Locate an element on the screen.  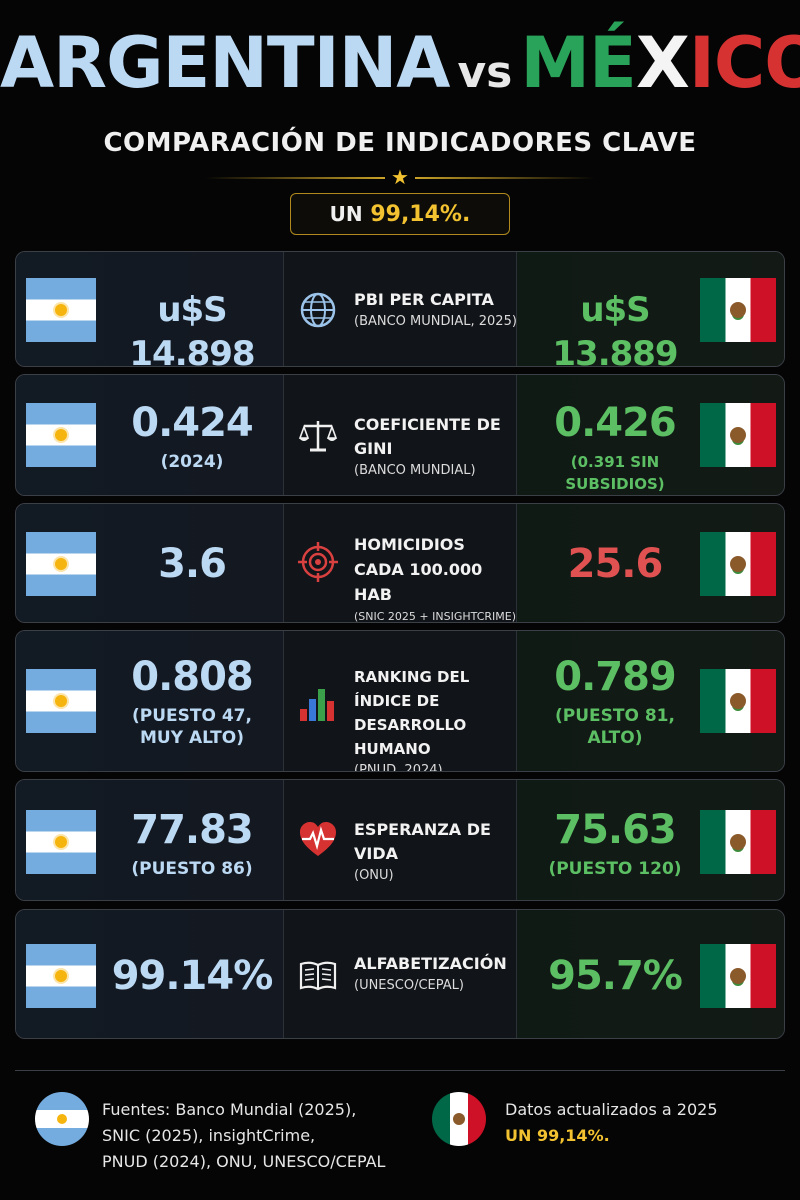
page-subtitle: COMPARACIÓN DE INDICADORES CLAVE is located at coordinates (400, 143).